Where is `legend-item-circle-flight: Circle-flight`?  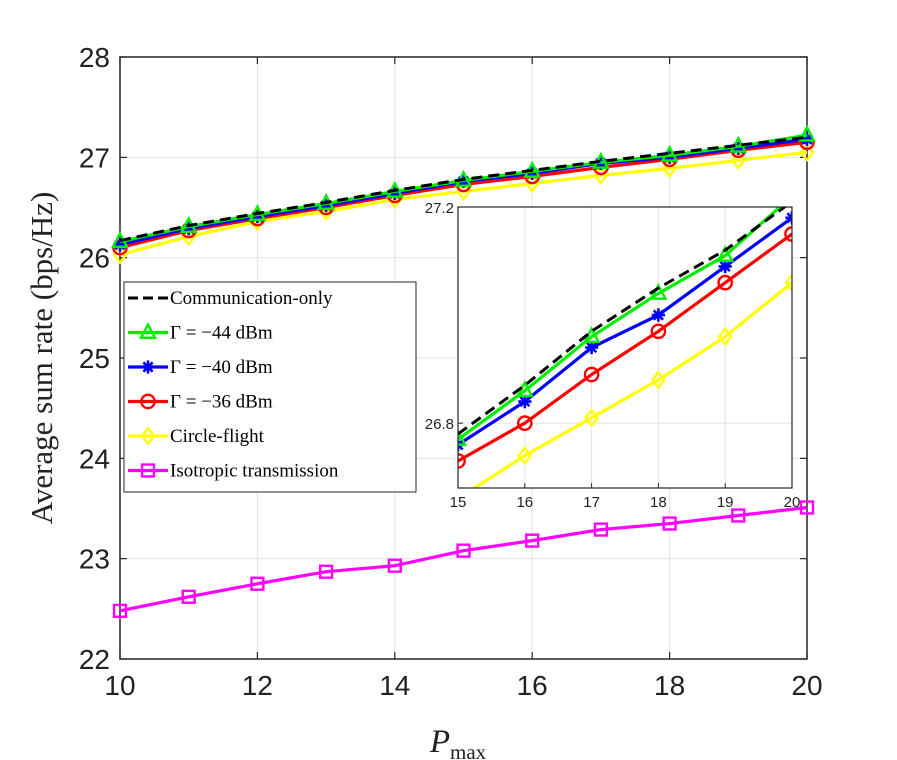
legend-item-circle-flight: Circle-flight is located at coordinates (196, 436).